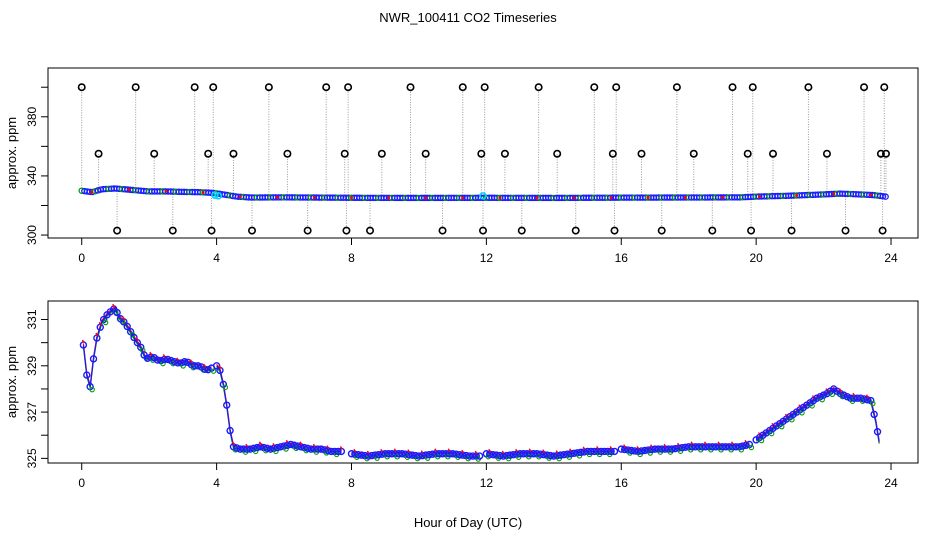  I want to click on x-tick-label: 20, so click(756, 483).